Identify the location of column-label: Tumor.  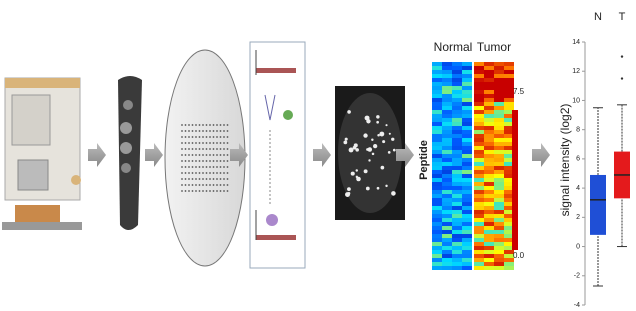
(494, 47).